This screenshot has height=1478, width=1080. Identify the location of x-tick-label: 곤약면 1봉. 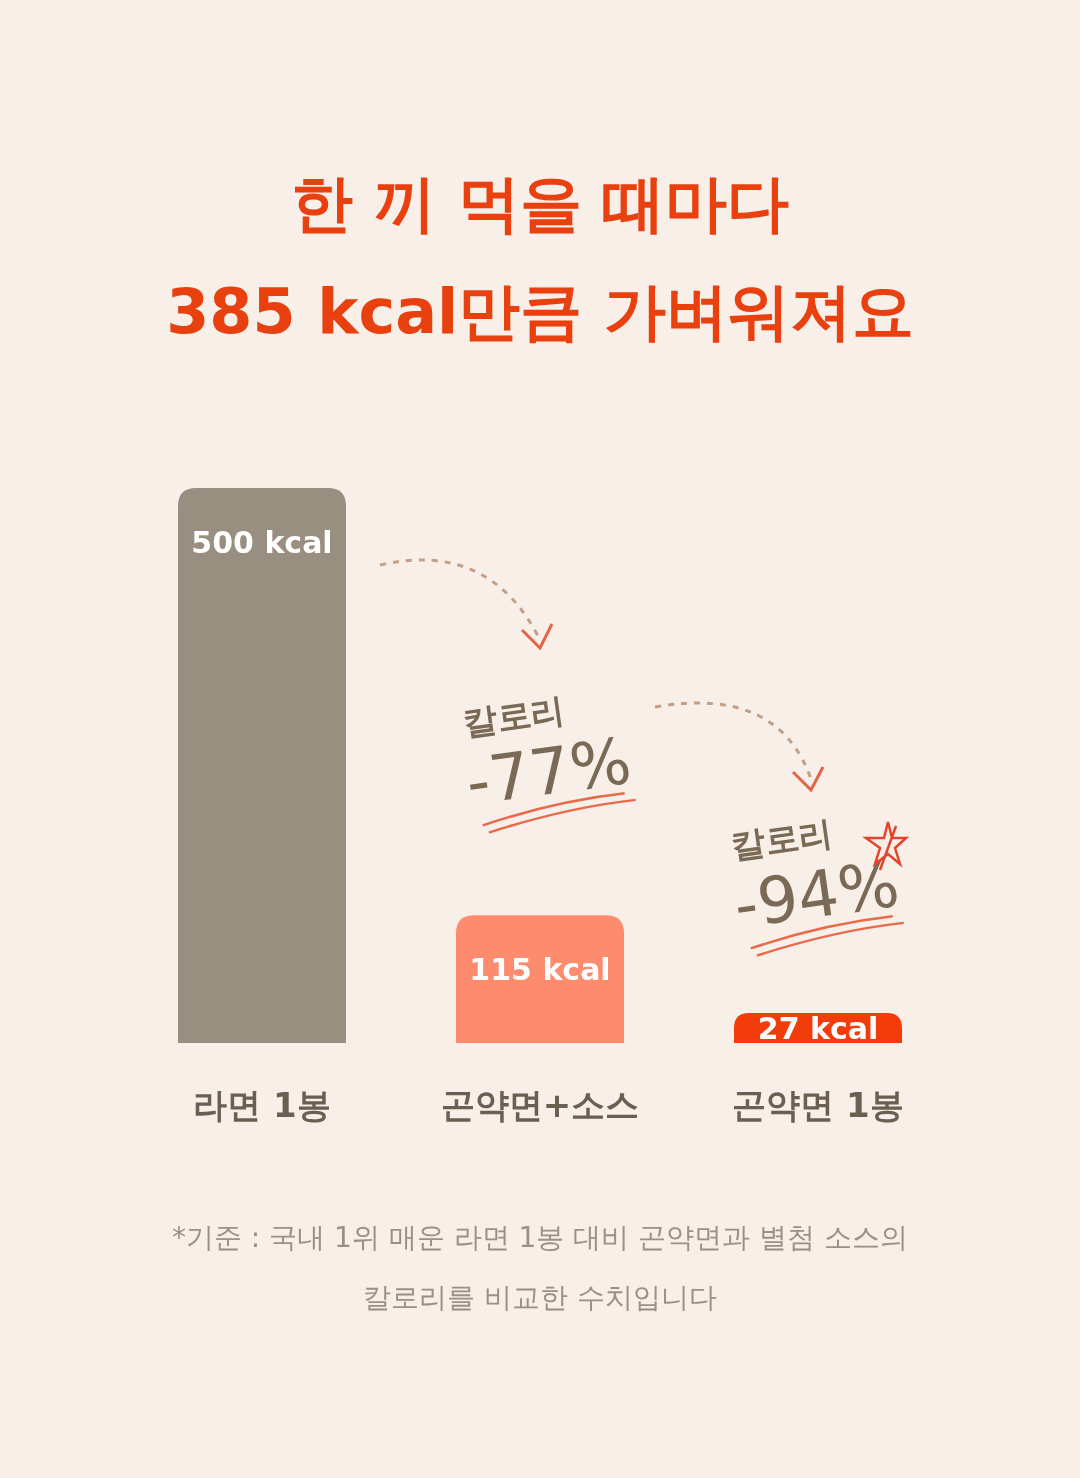
(818, 1105).